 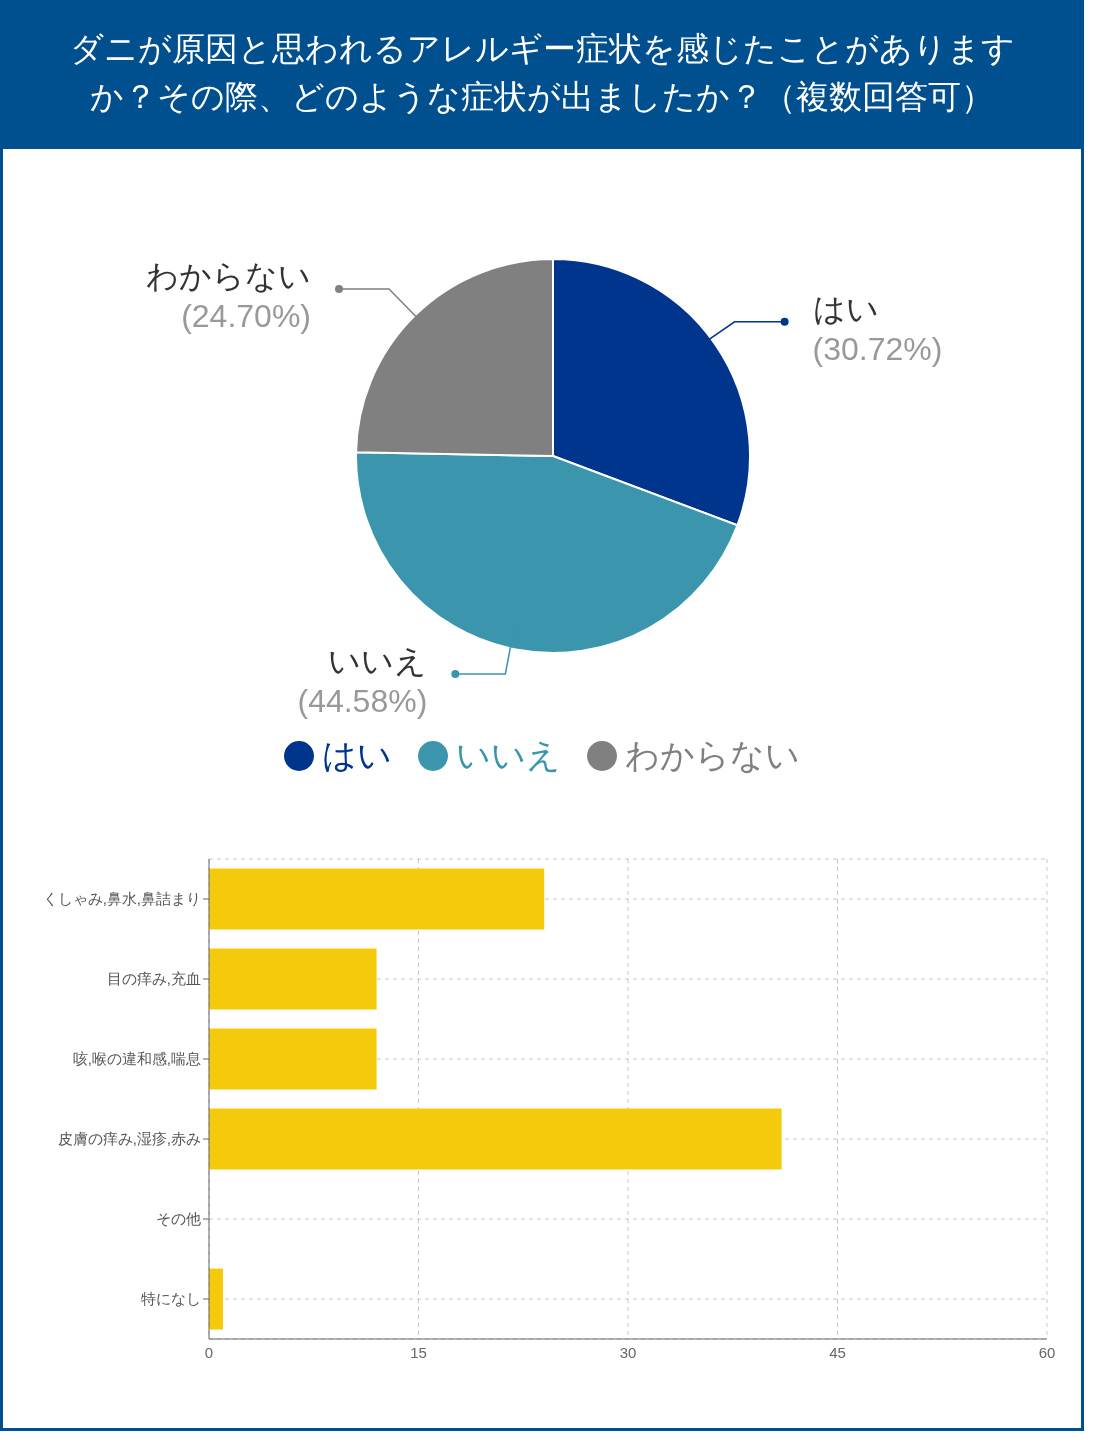 I want to click on y-tick-label: 特になし, so click(x=171, y=1299).